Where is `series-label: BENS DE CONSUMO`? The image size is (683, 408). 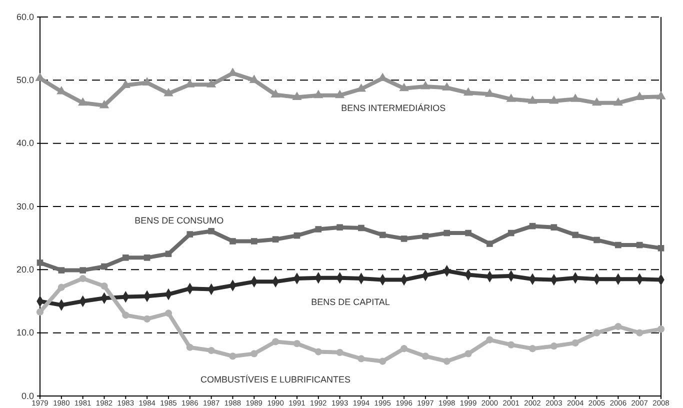
series-label: BENS DE CONSUMO is located at coordinates (179, 221).